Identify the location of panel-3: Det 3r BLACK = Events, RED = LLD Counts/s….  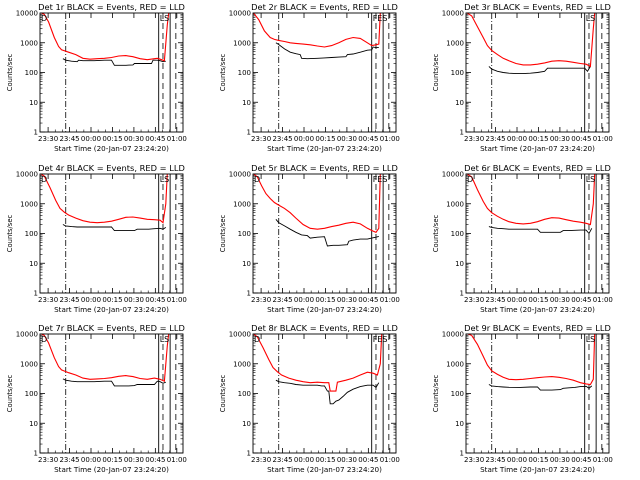
(522, 77).